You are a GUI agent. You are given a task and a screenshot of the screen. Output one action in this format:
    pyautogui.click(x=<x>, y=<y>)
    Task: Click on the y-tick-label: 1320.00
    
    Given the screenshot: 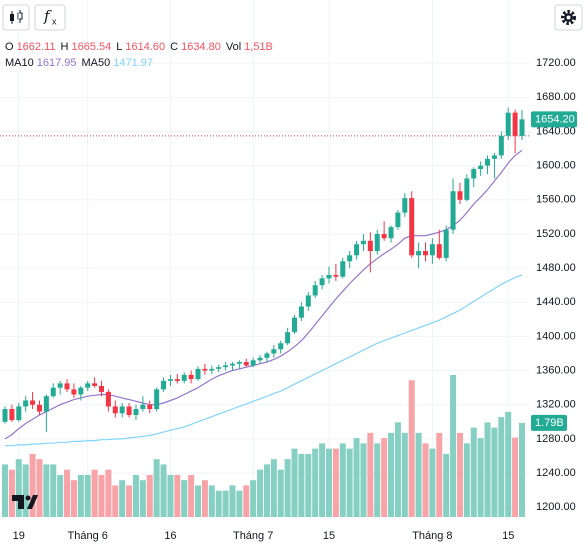 What is the action you would take?
    pyautogui.click(x=556, y=405)
    